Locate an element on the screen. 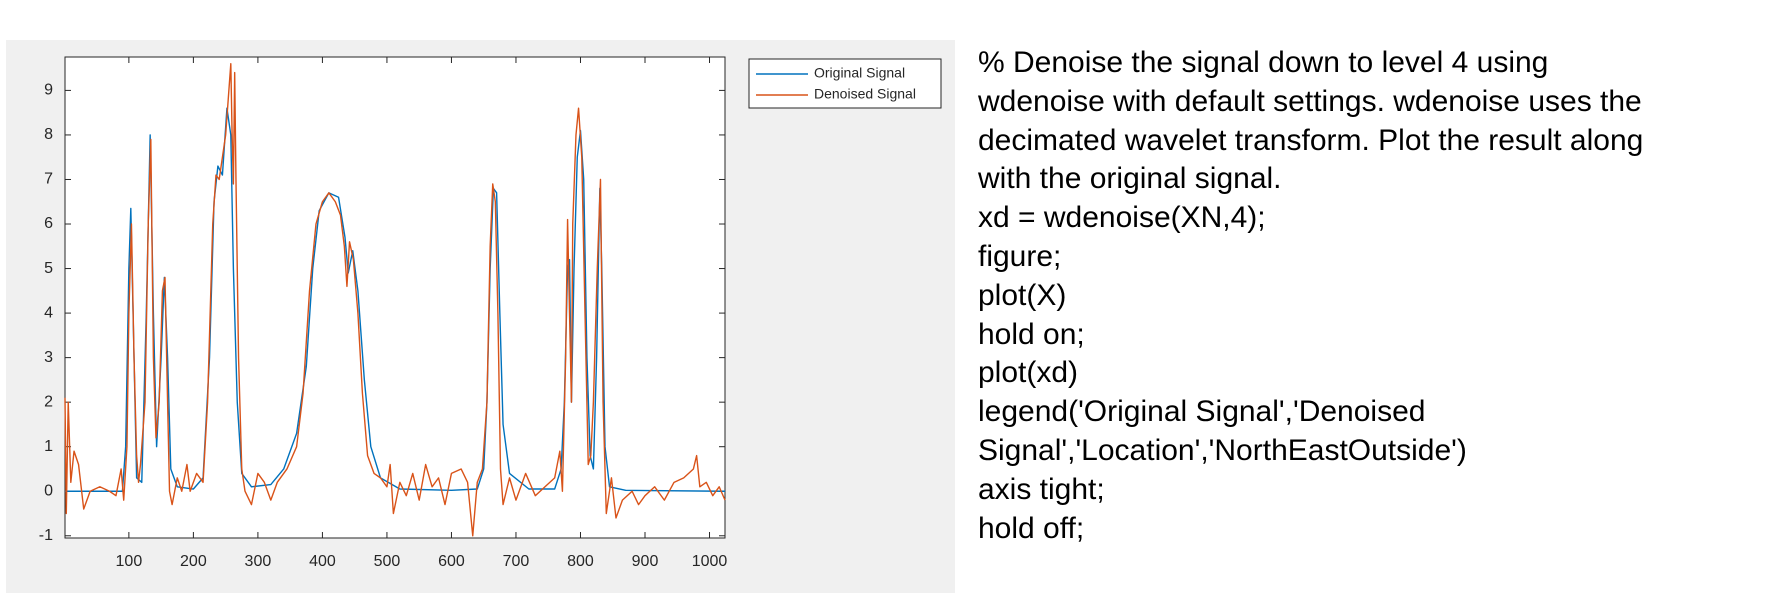  x-tick-label: 500 is located at coordinates (387, 561).